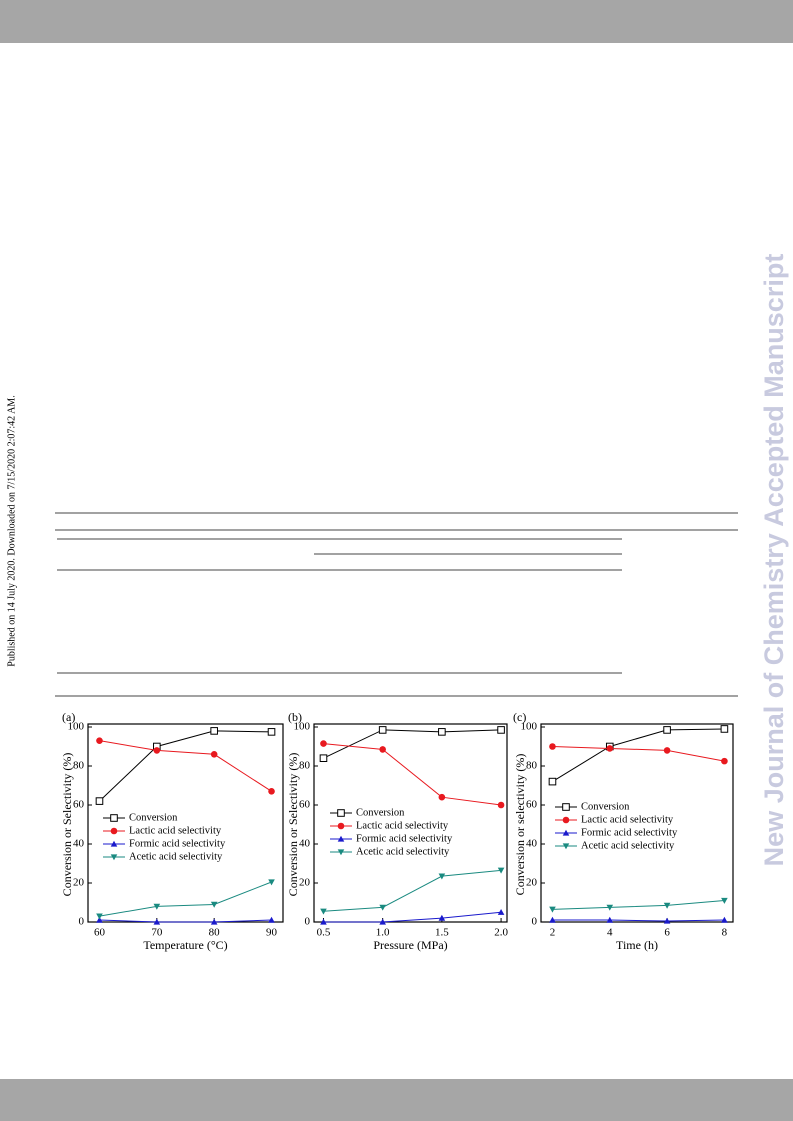 This screenshot has width=793, height=1121. I want to click on x-tick-label: 1.0, so click(383, 933).